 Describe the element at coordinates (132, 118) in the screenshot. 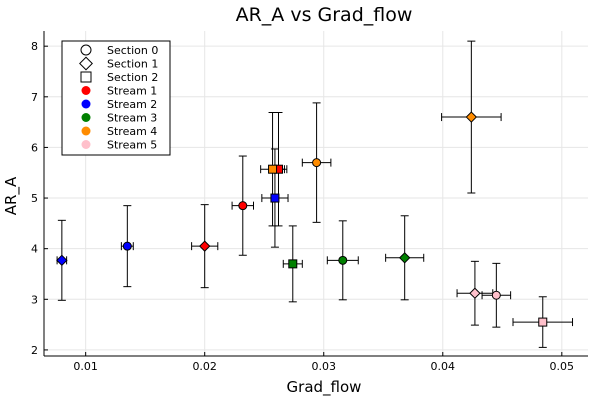

I see `legend-label: Stream 3` at that location.